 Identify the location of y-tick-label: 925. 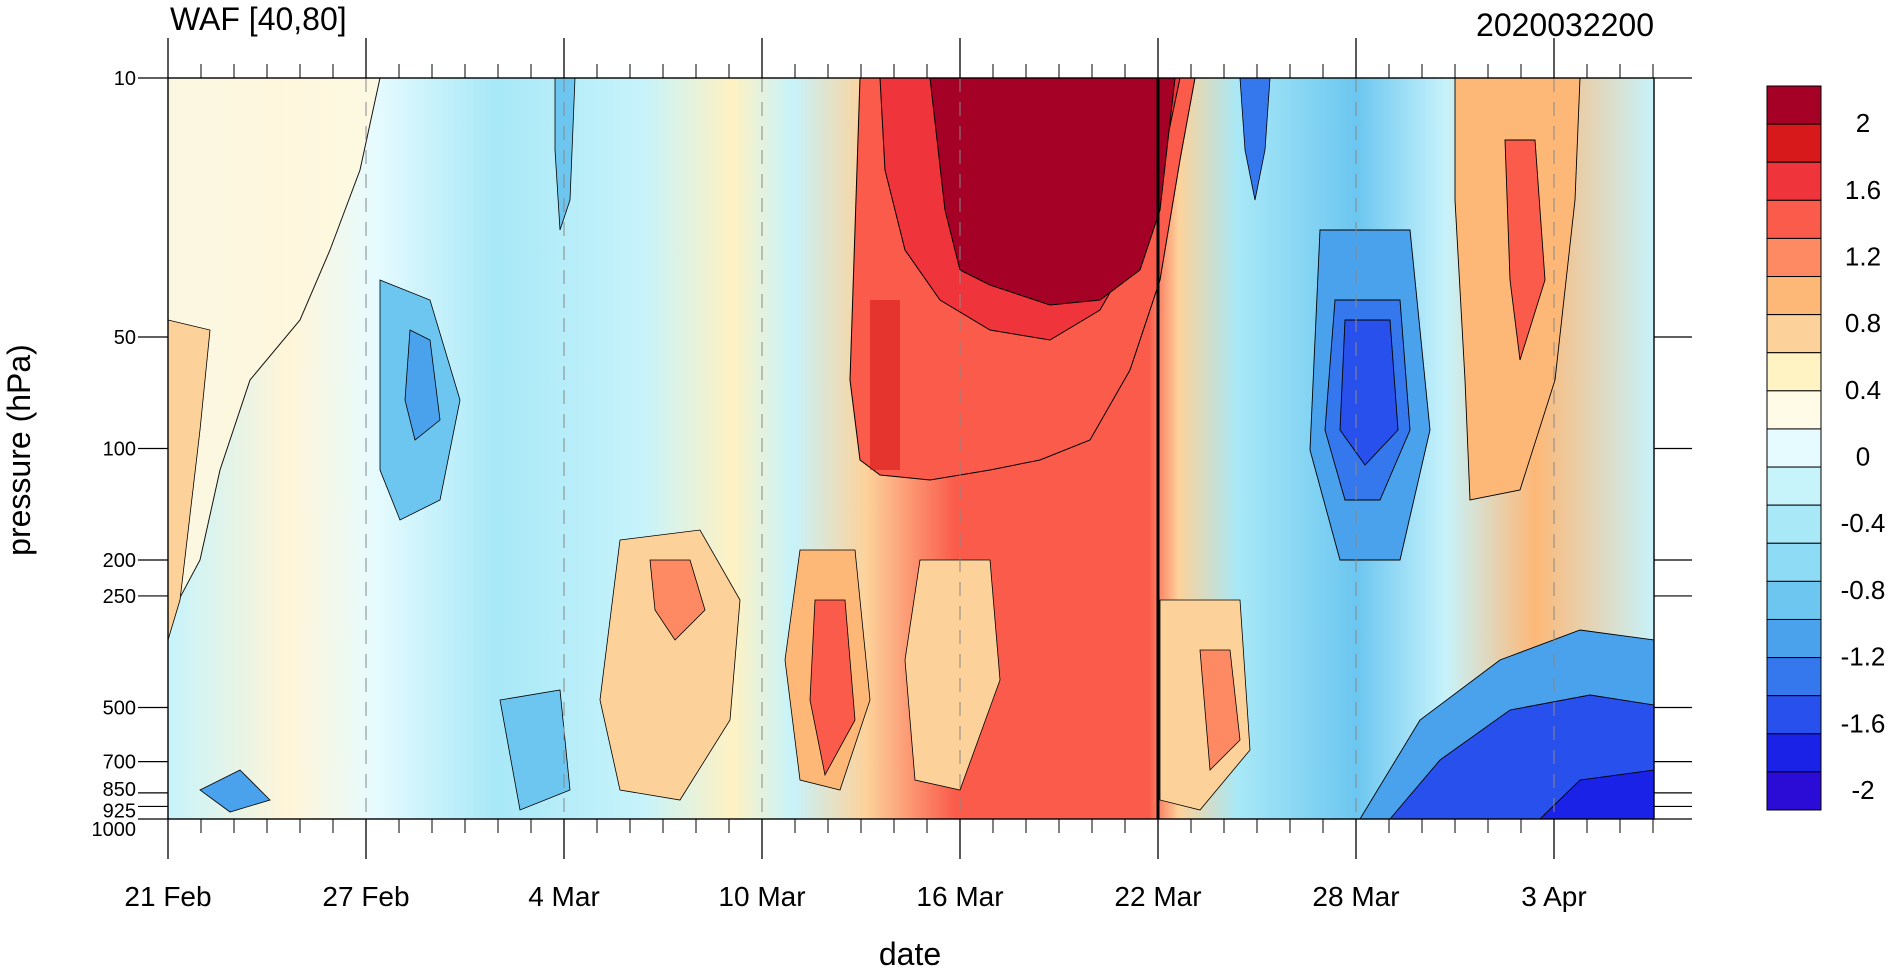
(119, 811).